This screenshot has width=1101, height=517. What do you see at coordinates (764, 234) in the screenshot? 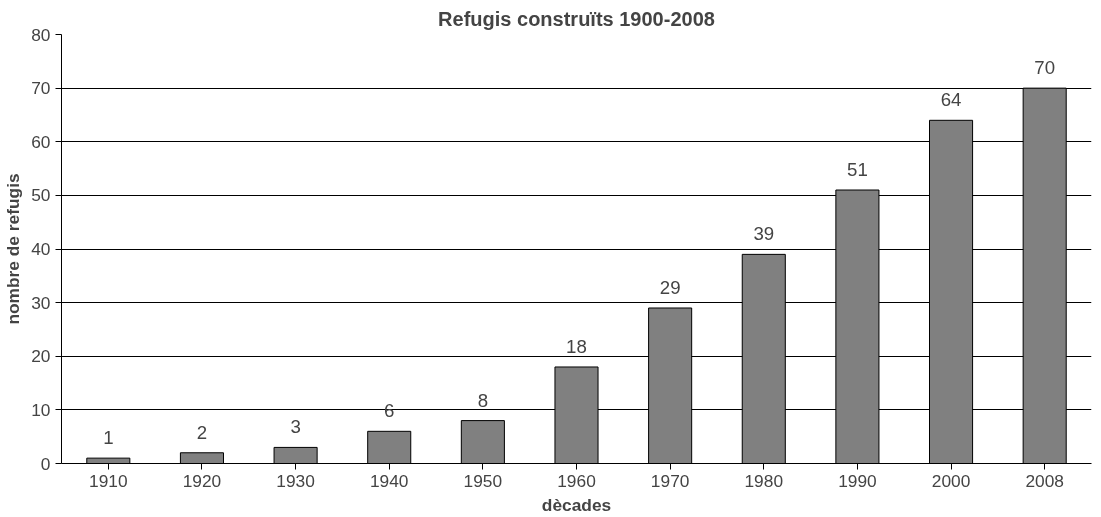
I see `data-label: 39` at bounding box center [764, 234].